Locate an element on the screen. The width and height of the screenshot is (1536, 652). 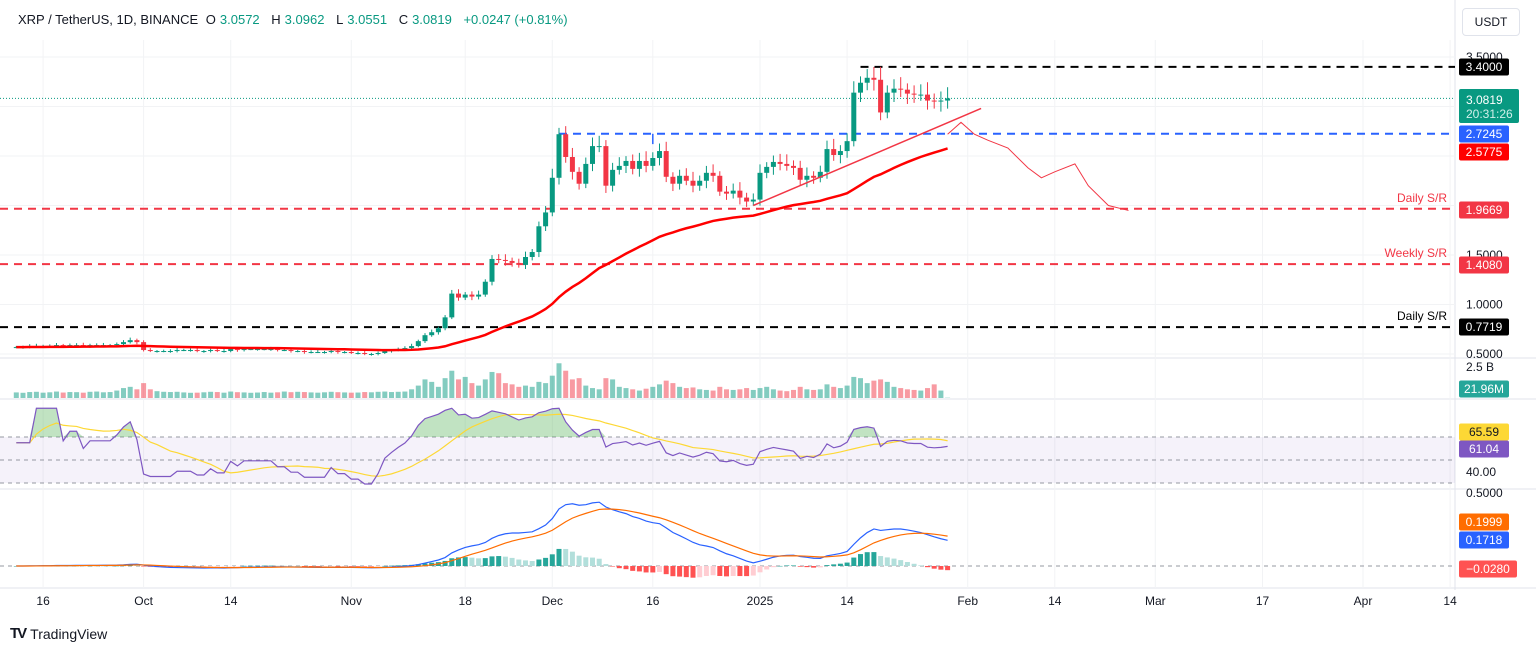
last-price-badge-bg is located at coordinates (1489, 106).